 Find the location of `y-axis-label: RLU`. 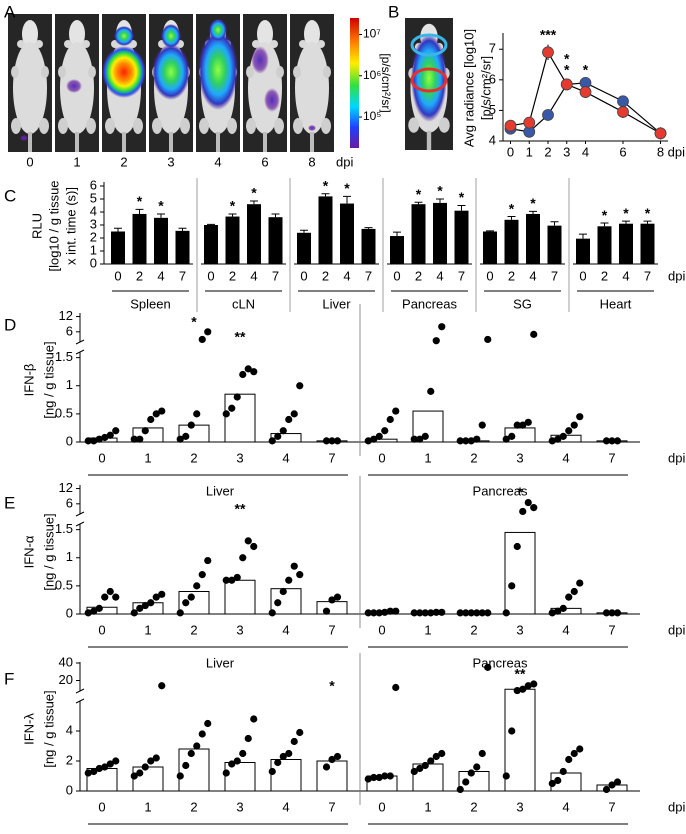

y-axis-label: RLU is located at coordinates (36, 226).